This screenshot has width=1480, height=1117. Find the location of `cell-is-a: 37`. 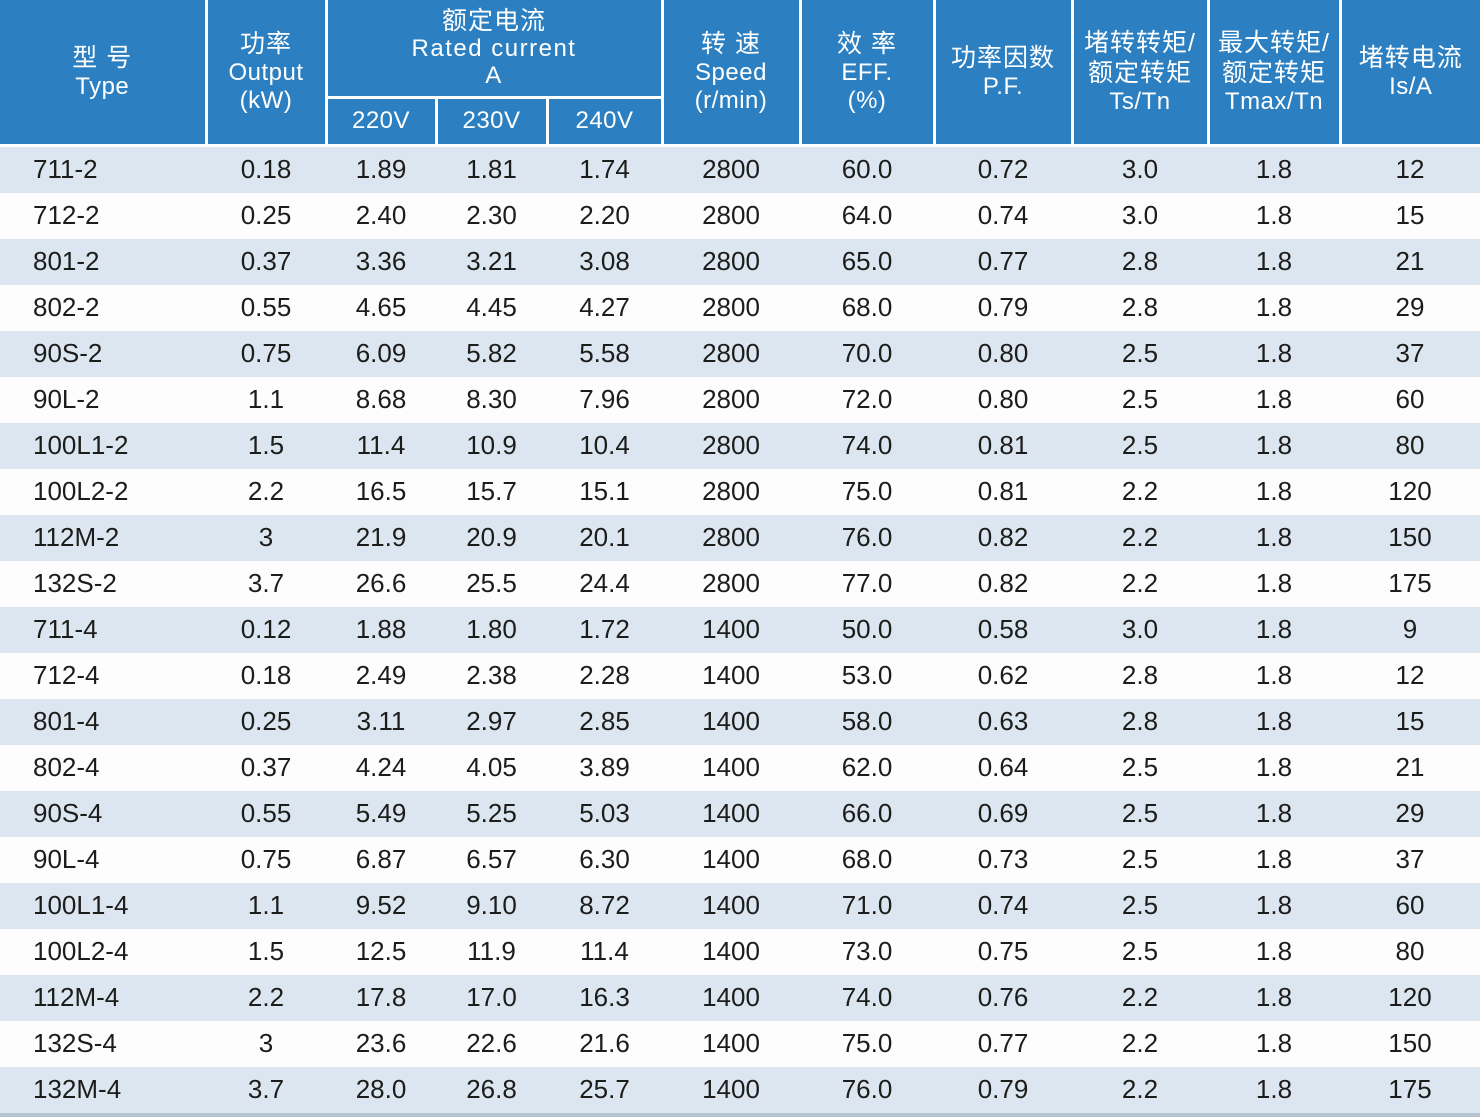

cell-is-a: 37 is located at coordinates (1410, 354).